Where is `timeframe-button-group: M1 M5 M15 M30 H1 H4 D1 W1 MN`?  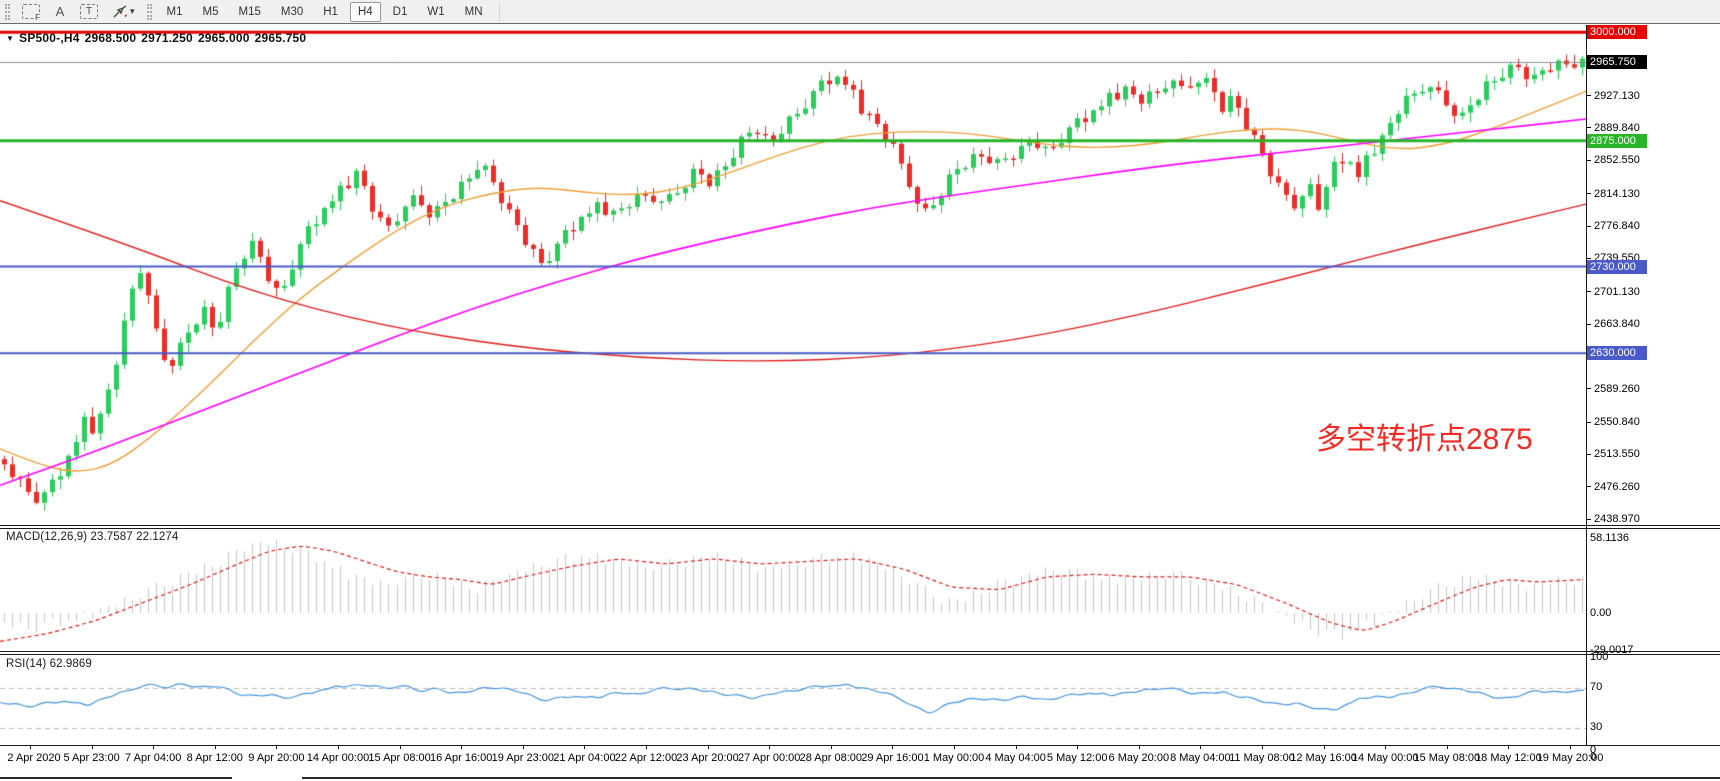
timeframe-button-group: M1 M5 M15 M30 H1 H4 D1 W1 MN is located at coordinates (325, 11).